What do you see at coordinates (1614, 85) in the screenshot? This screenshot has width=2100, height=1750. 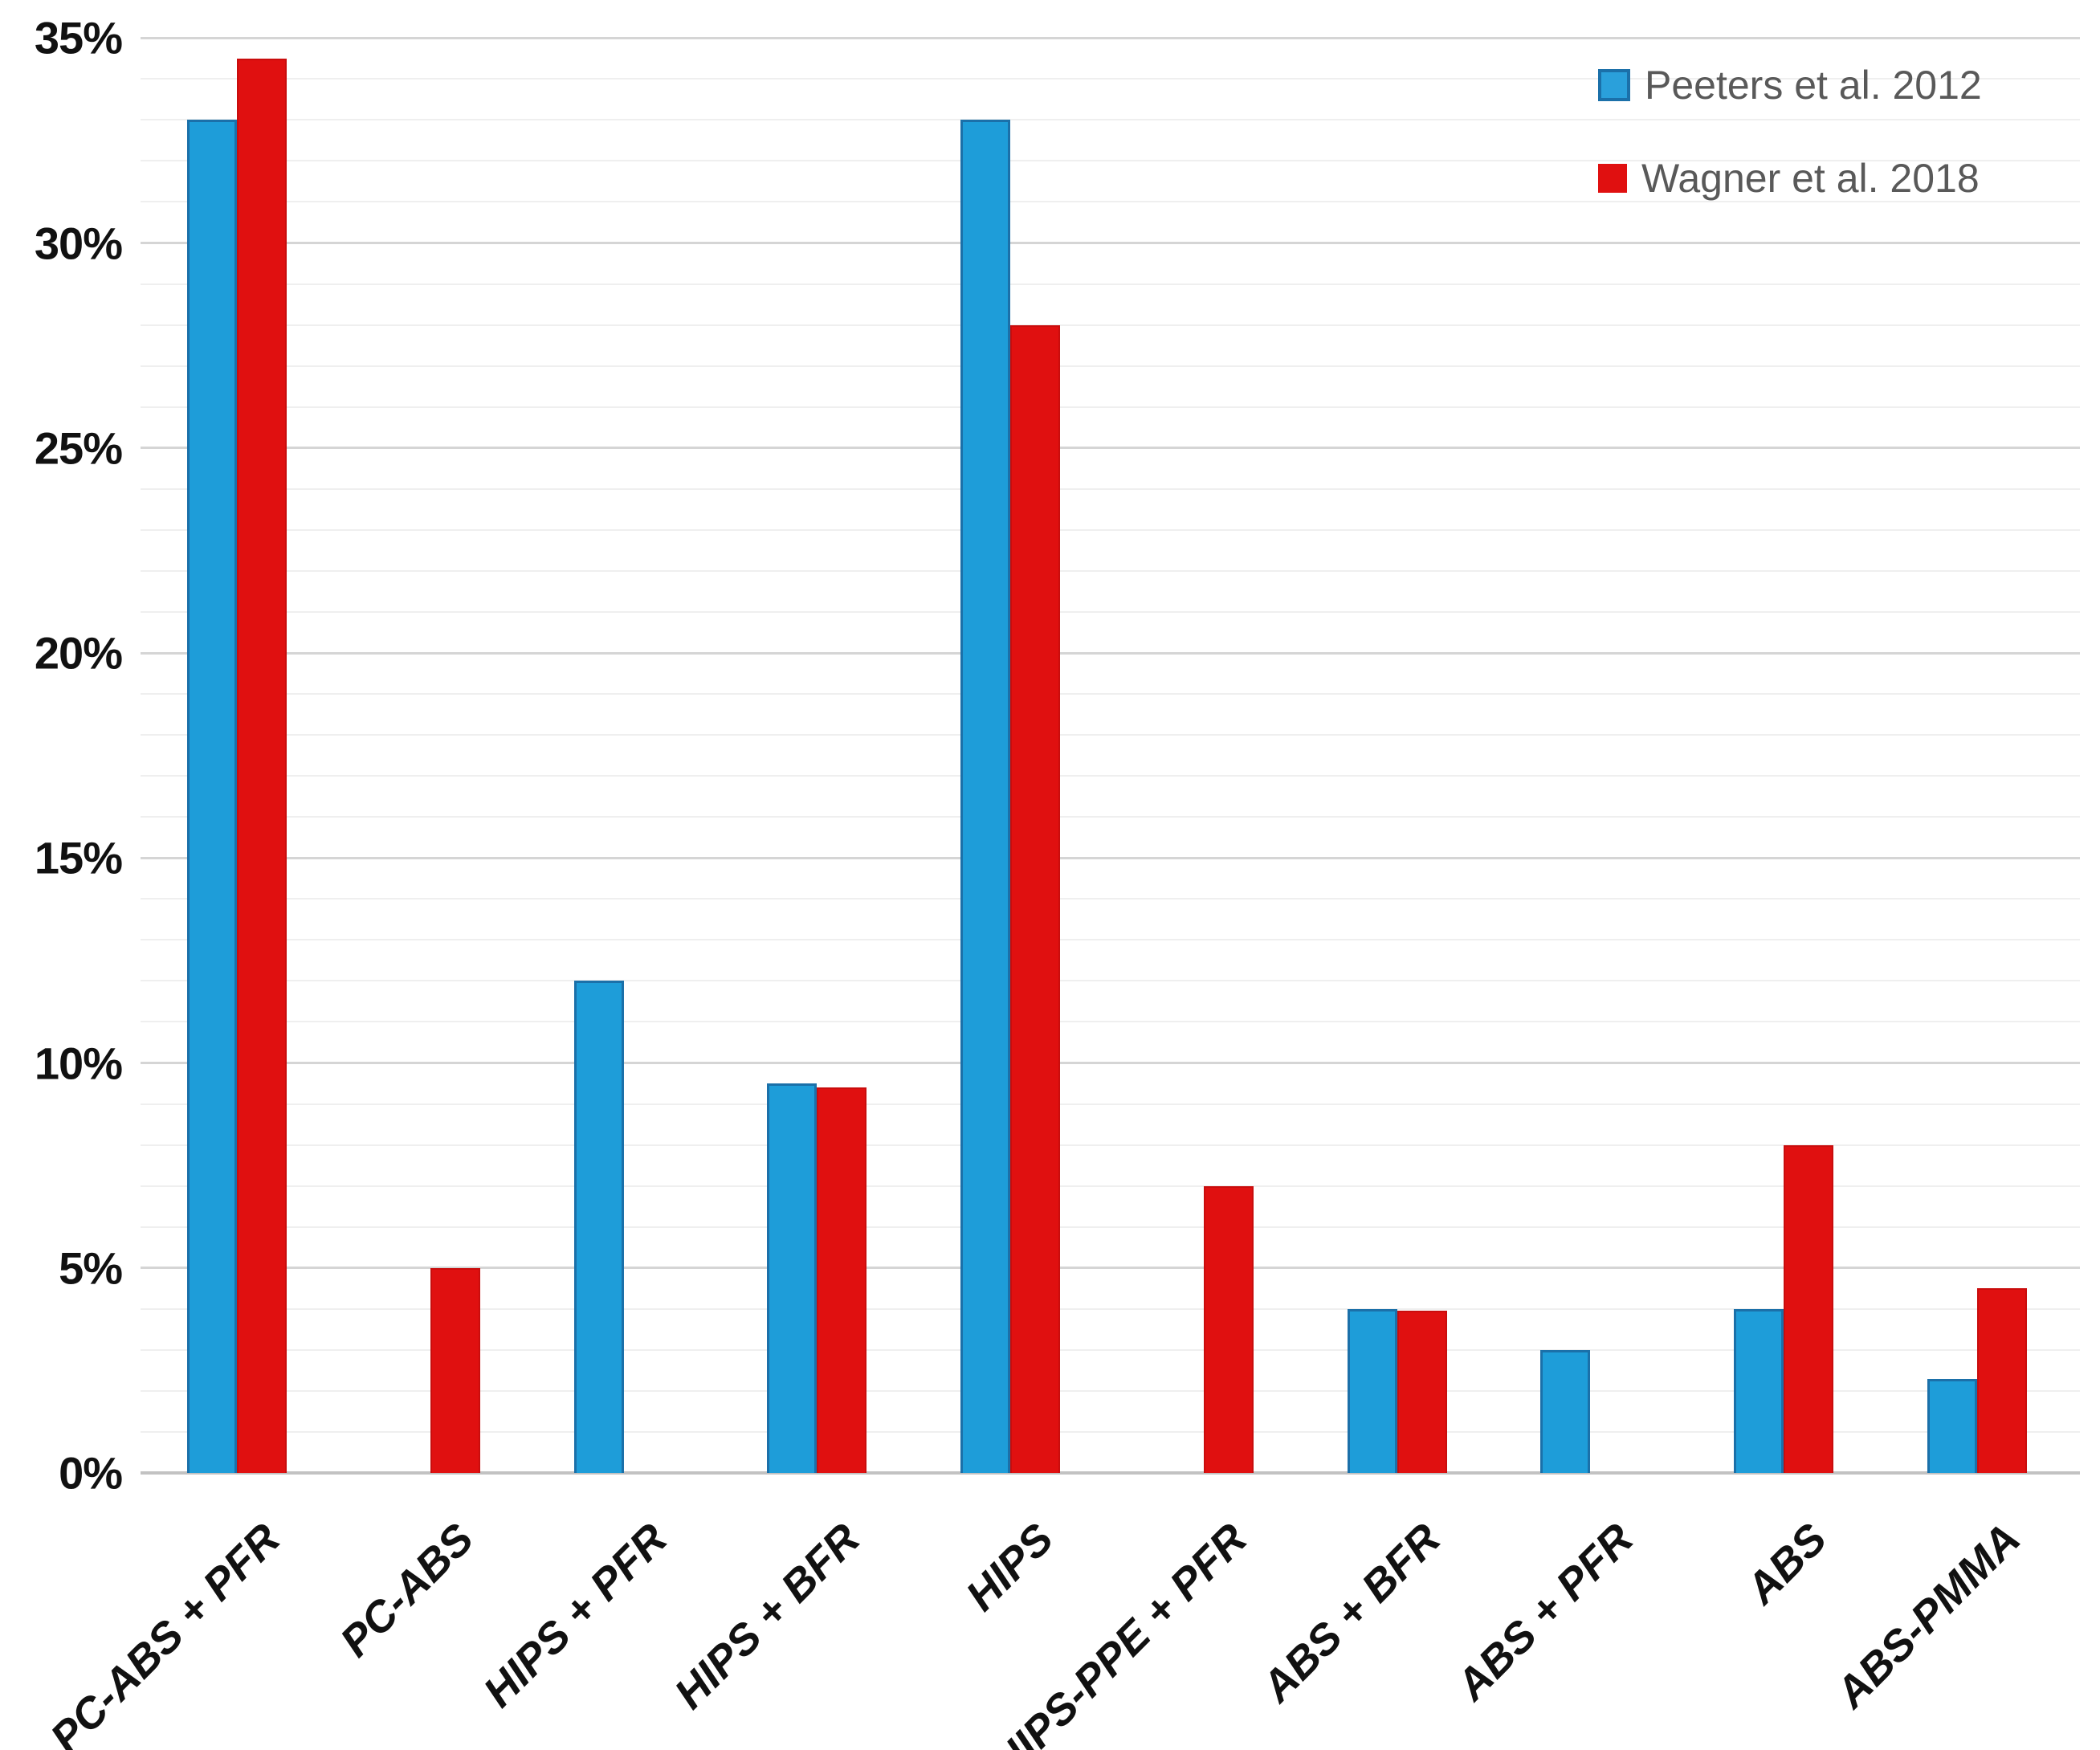 I see `legend-swatch-blue` at bounding box center [1614, 85].